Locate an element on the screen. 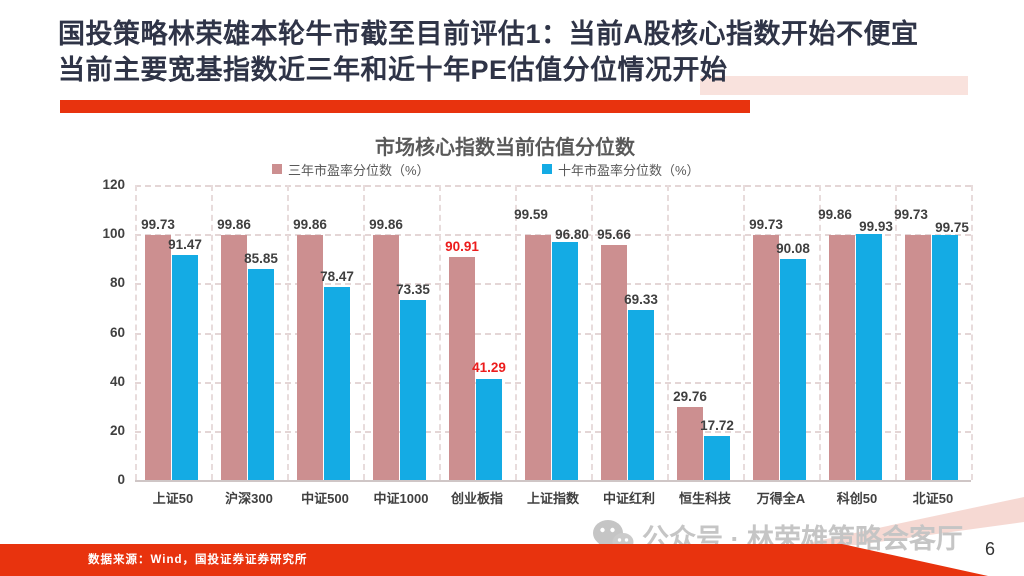 The image size is (1024, 576). y-tick-label-80: 80 is located at coordinates (117, 283).